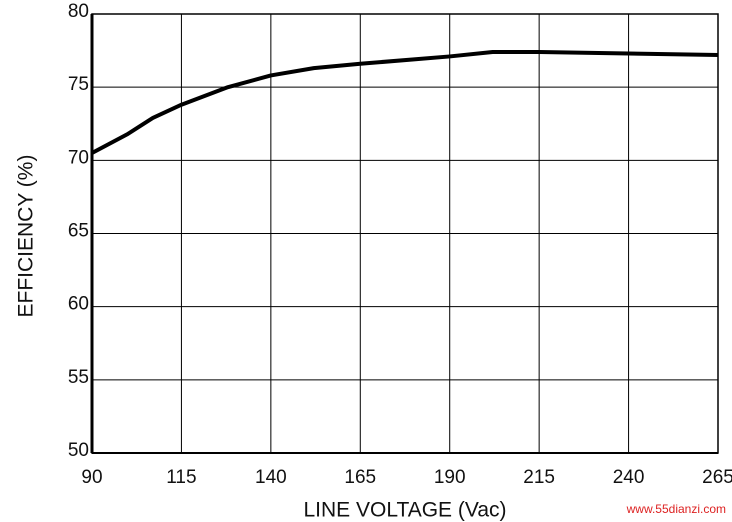 The height and width of the screenshot is (522, 732). What do you see at coordinates (78, 157) in the screenshot?
I see `y-tick-label: 70` at bounding box center [78, 157].